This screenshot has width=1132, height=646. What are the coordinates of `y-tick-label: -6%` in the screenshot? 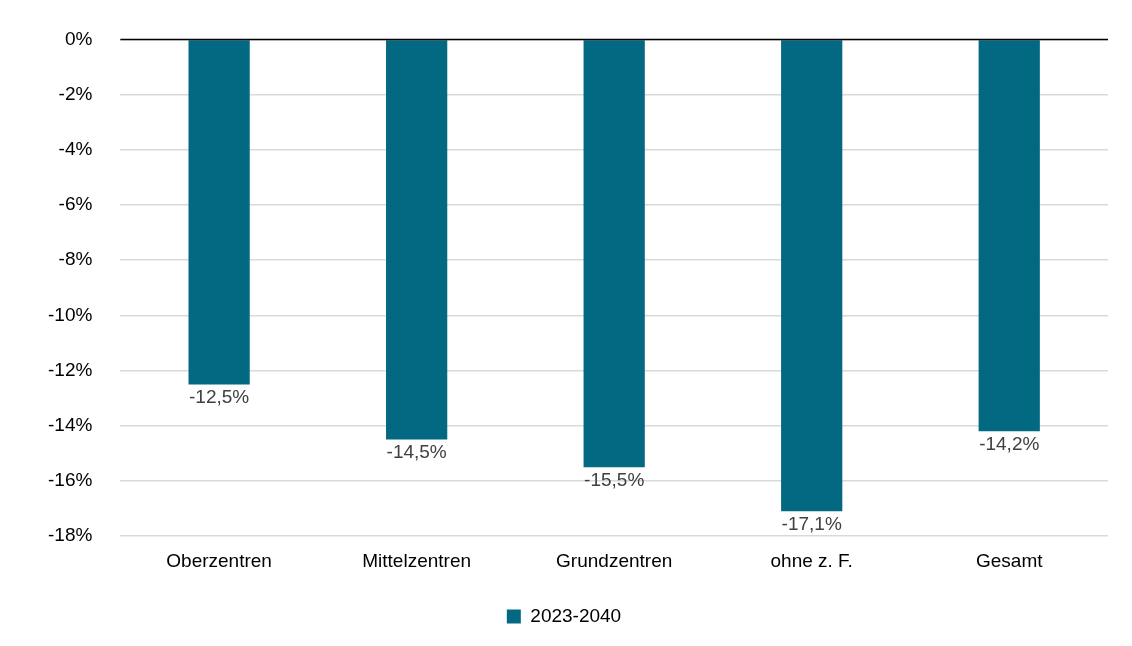 It's located at (75, 204).